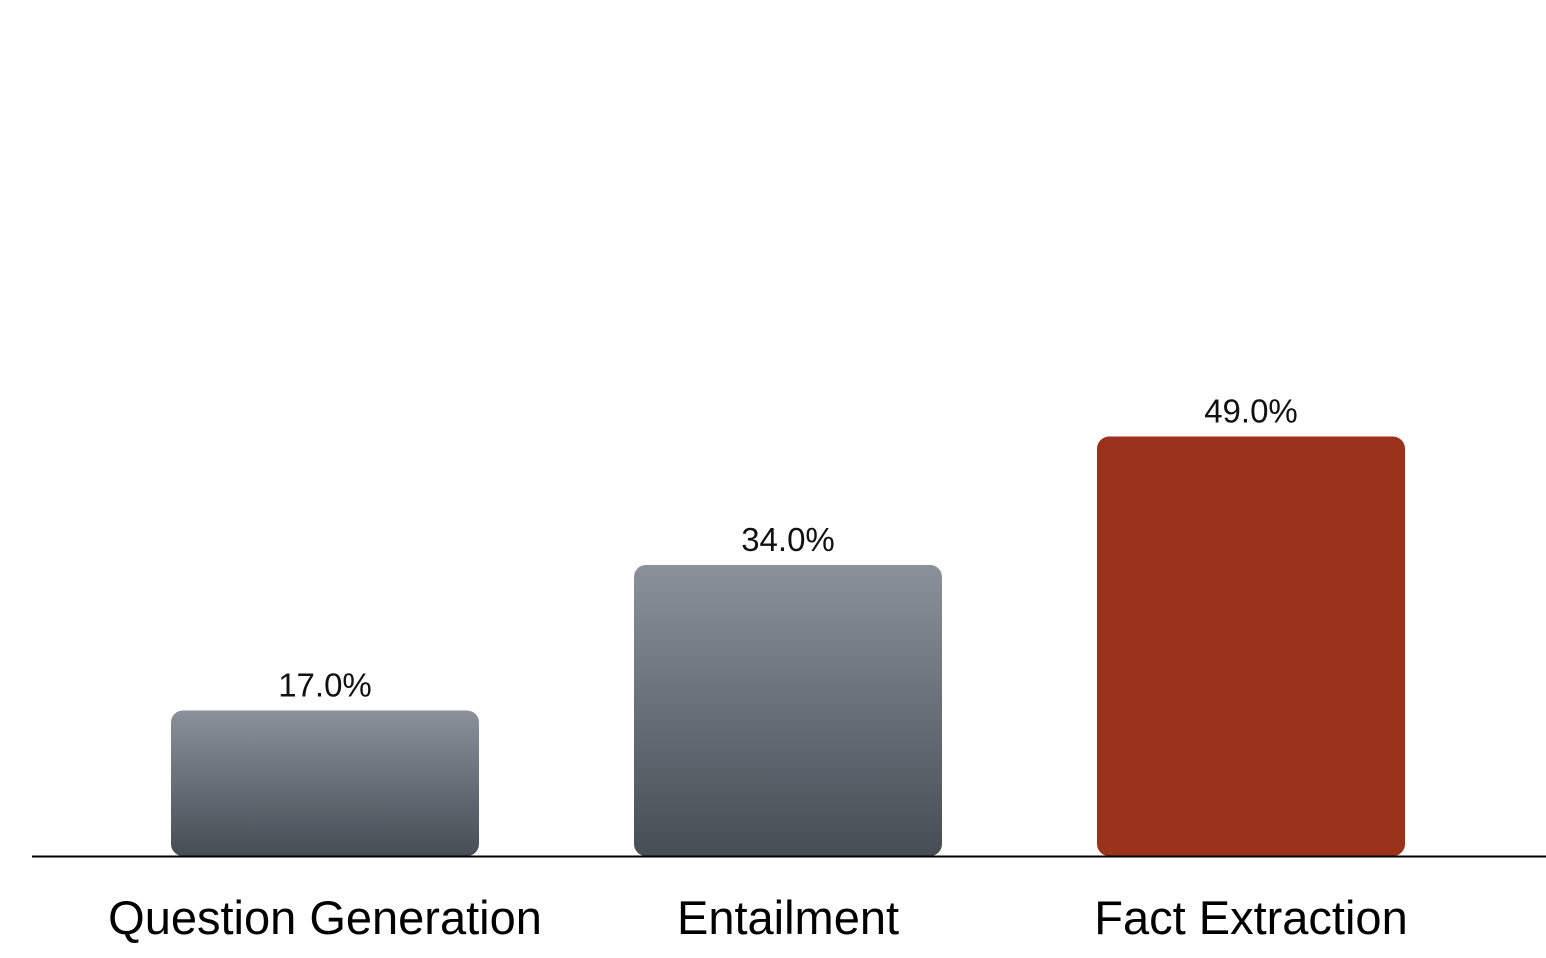 The image size is (1546, 958). Describe the element at coordinates (1251, 411) in the screenshot. I see `value-label-fact-extraction: 49.0%` at that location.